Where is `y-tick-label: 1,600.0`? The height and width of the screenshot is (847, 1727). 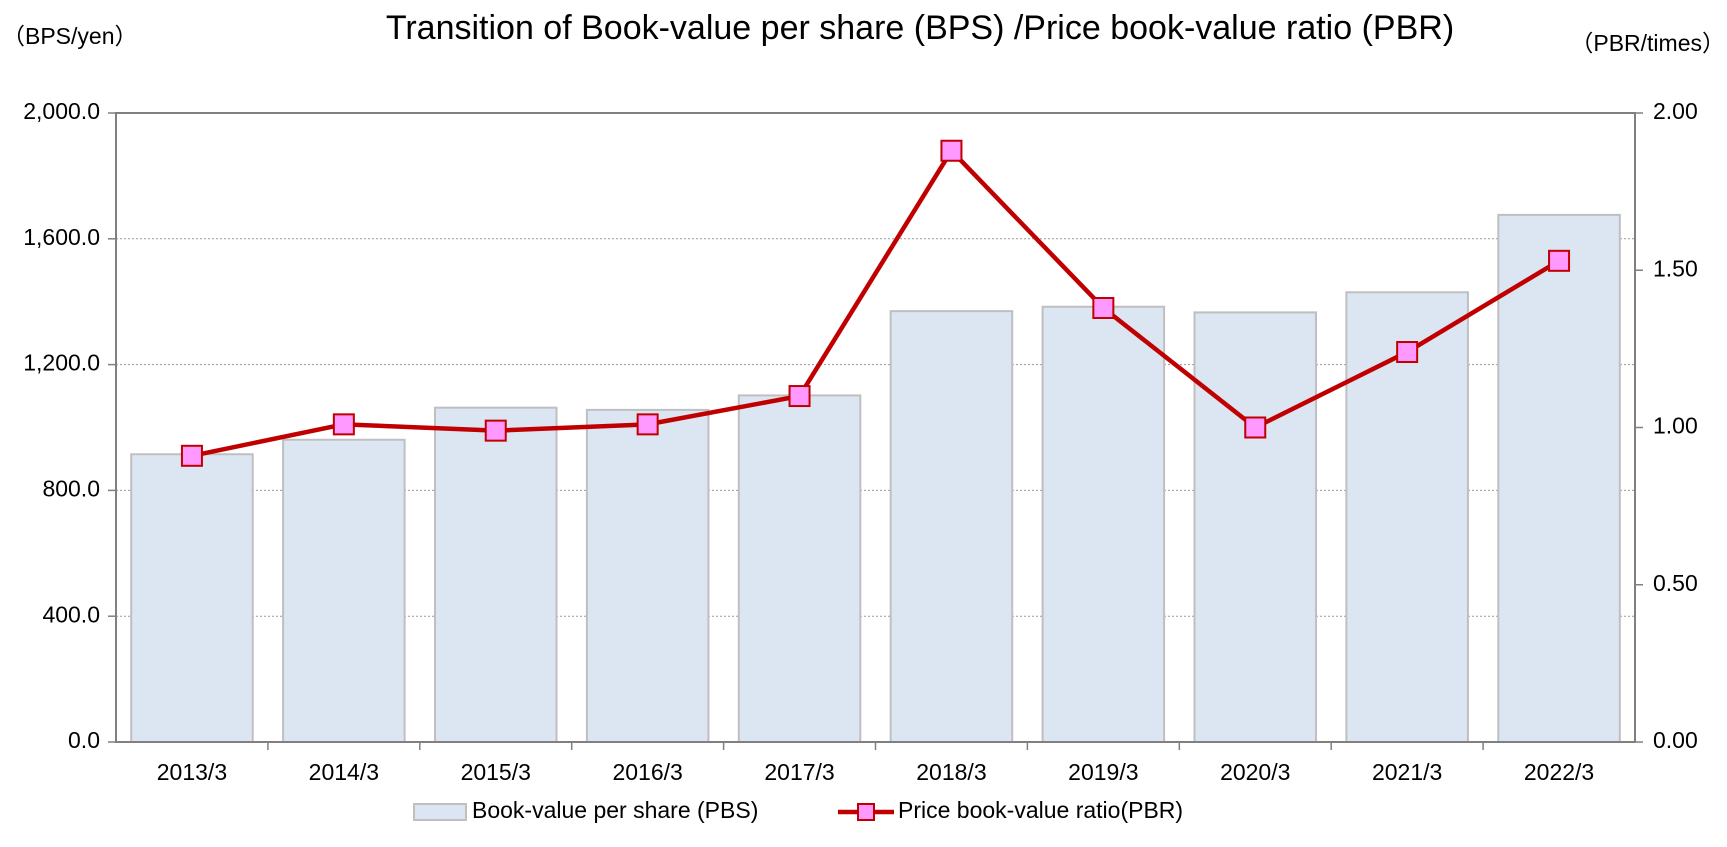
y-tick-label: 1,600.0 is located at coordinates (61, 237).